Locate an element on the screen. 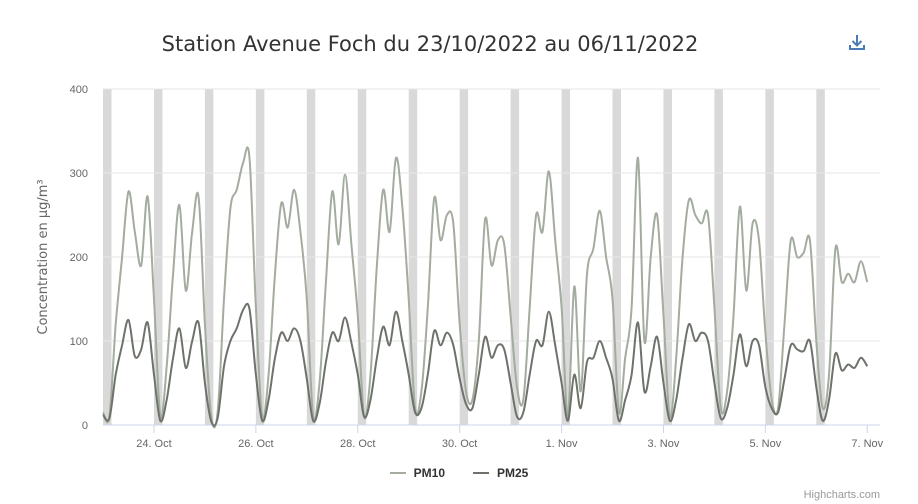  y-tick-label: 100 is located at coordinates (79, 342).